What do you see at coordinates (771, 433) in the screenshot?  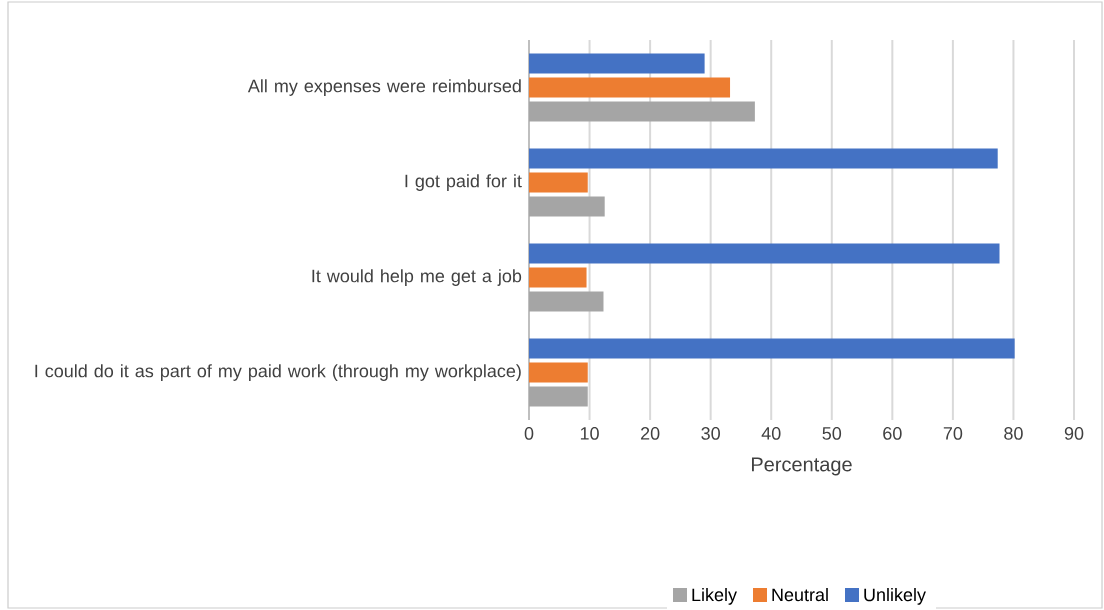 I see `x-tick-label: 40` at bounding box center [771, 433].